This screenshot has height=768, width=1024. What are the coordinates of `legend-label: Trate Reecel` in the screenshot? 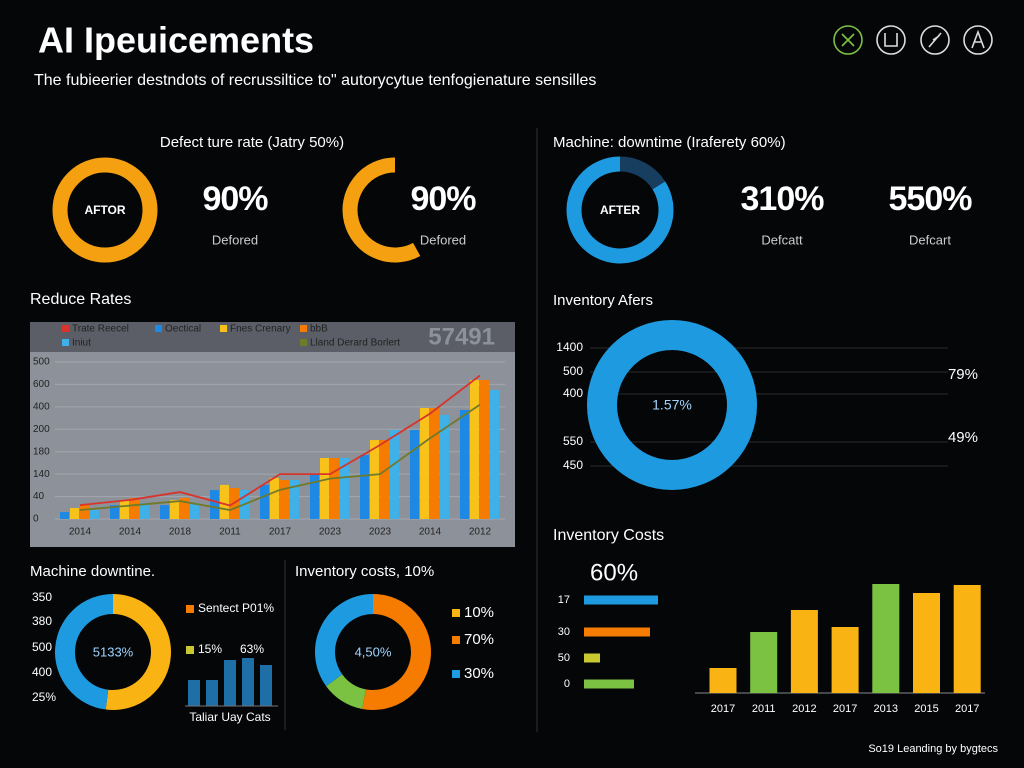 It's located at (100, 329).